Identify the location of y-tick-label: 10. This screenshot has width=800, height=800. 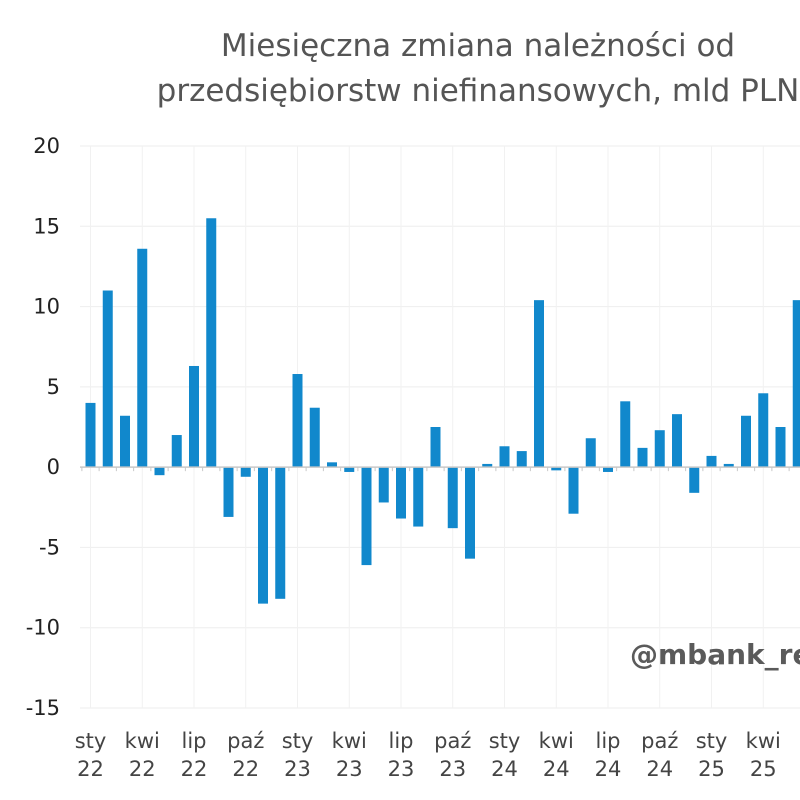
(46, 307).